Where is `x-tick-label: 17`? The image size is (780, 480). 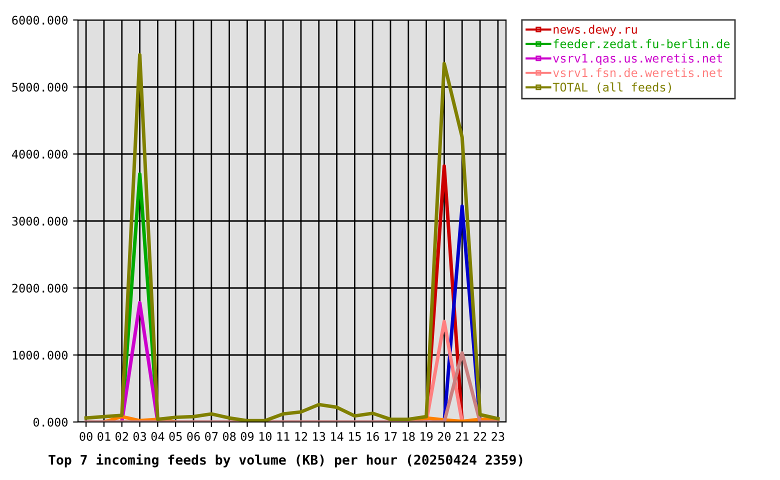
x-tick-label: 17 is located at coordinates (390, 436).